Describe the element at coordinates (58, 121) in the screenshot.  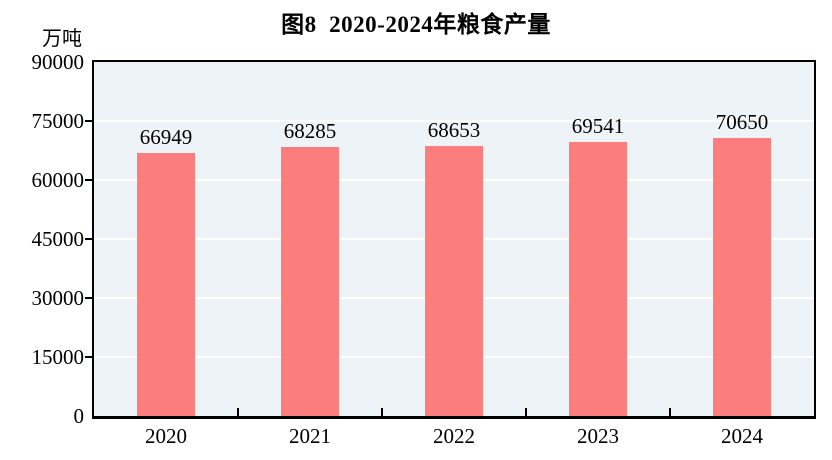
I see `y-axis-tick-label-75000: 75000` at that location.